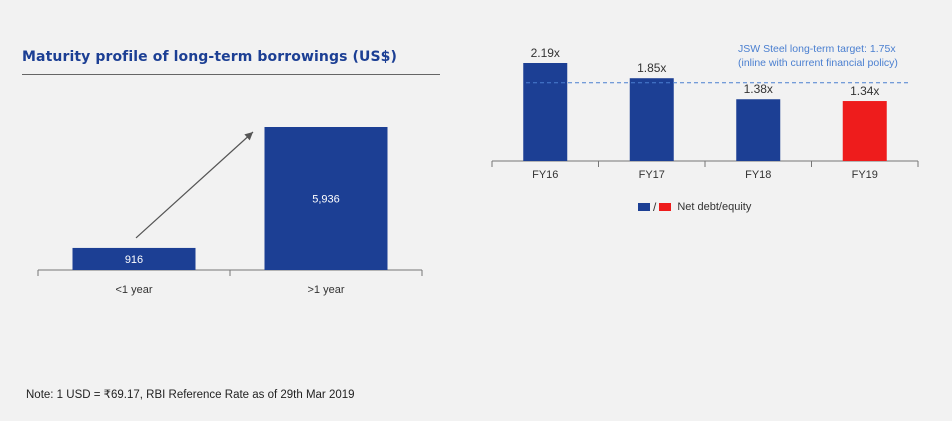 The height and width of the screenshot is (421, 952). I want to click on left-bar-value-label: 916, so click(134, 260).